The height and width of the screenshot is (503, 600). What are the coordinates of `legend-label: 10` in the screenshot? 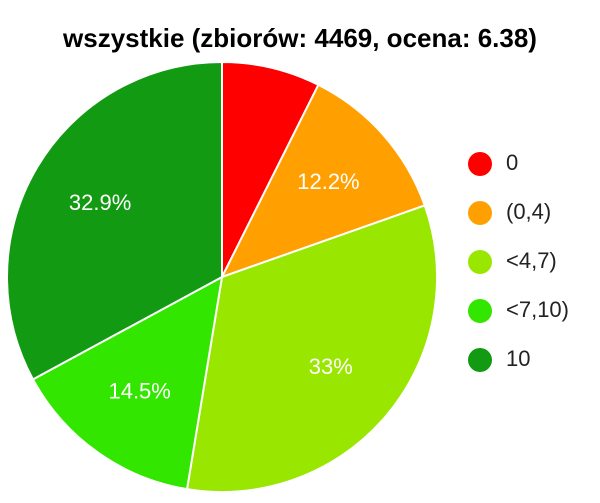 It's located at (518, 358).